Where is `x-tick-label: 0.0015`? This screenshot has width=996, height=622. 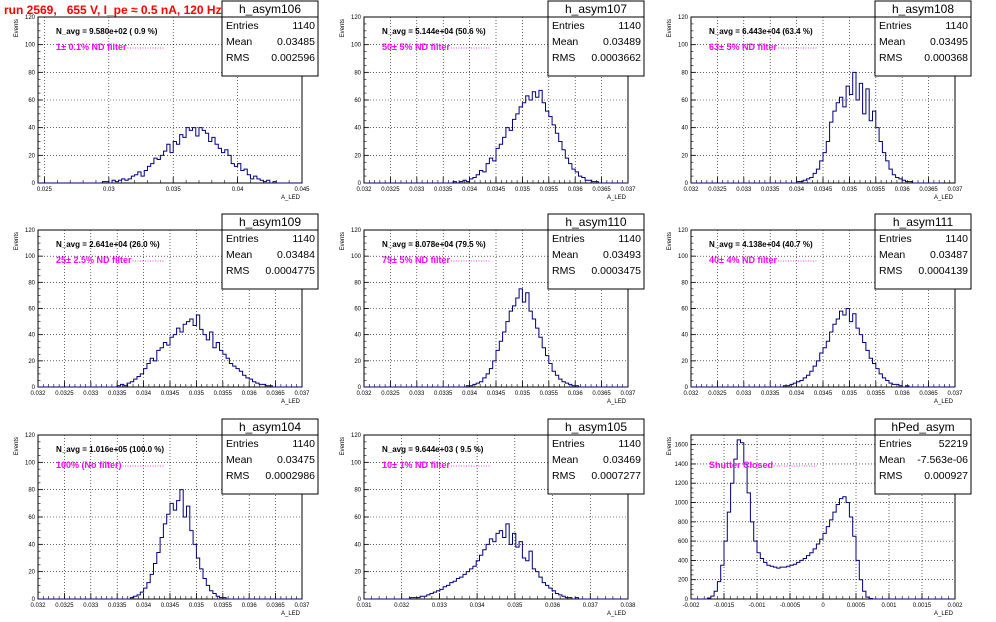
x-tick-label: 0.0015 is located at coordinates (922, 606).